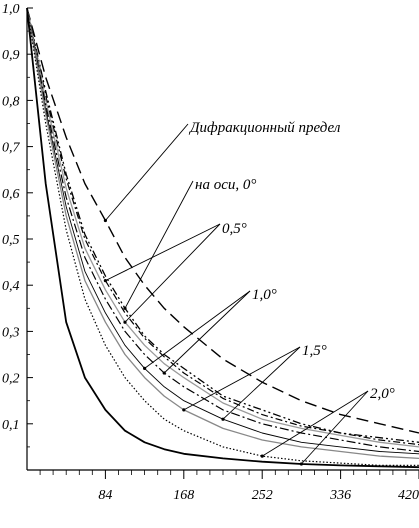 This screenshot has width=419, height=528. What do you see at coordinates (11, 332) in the screenshot?
I see `y-tick-label-2: 0,3` at bounding box center [11, 332].